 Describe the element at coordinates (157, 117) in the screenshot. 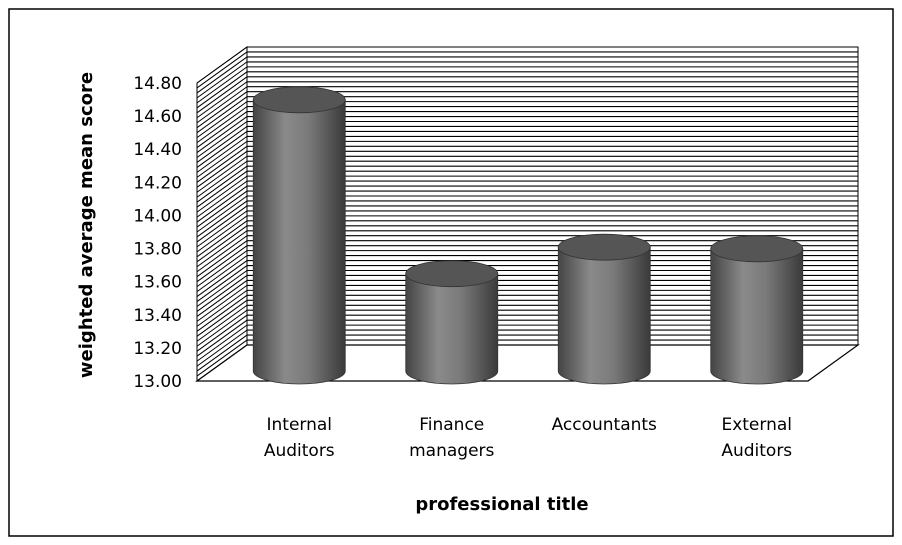

I see `y-tick-label: 14.60` at that location.